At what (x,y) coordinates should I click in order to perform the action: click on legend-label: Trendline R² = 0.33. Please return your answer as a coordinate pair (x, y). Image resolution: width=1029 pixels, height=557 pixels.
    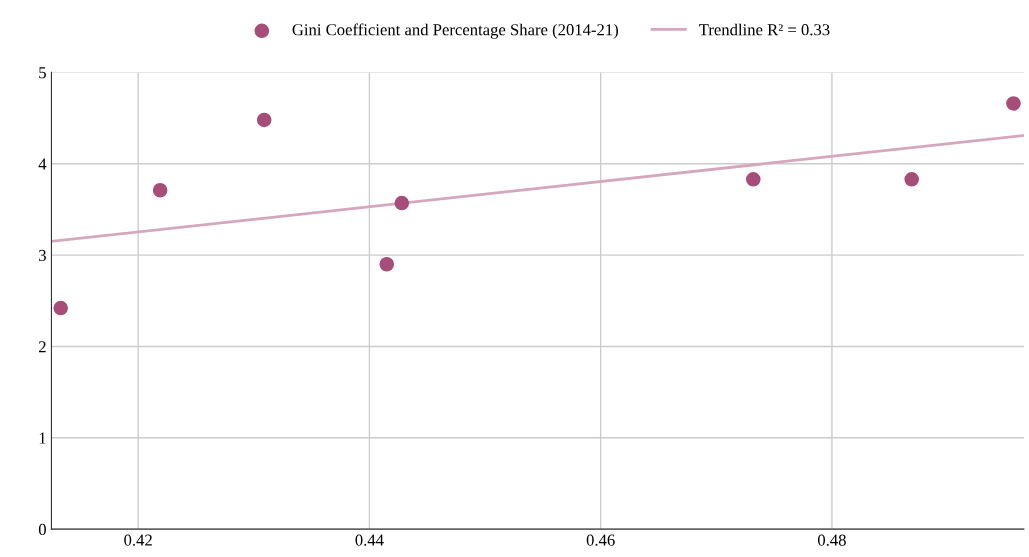
    Looking at the image, I should click on (764, 29).